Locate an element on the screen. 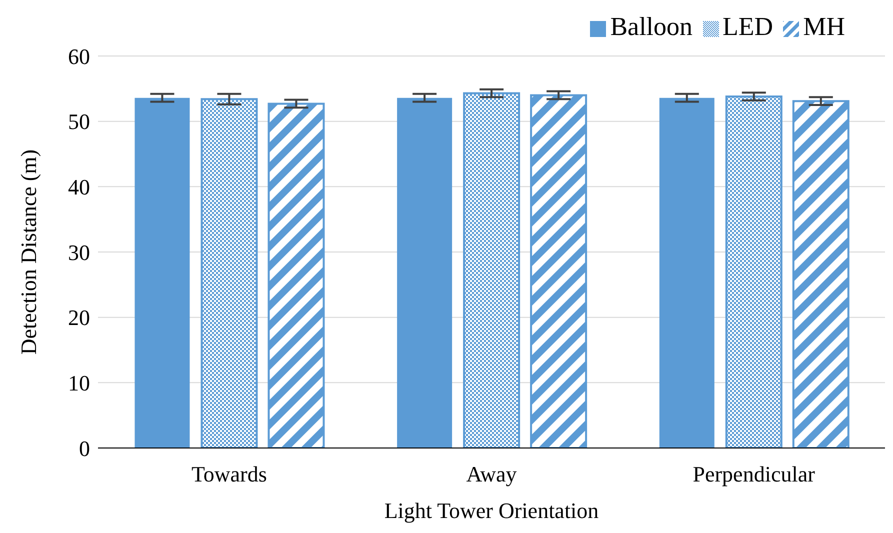  x-tick-label: Towards is located at coordinates (229, 474).